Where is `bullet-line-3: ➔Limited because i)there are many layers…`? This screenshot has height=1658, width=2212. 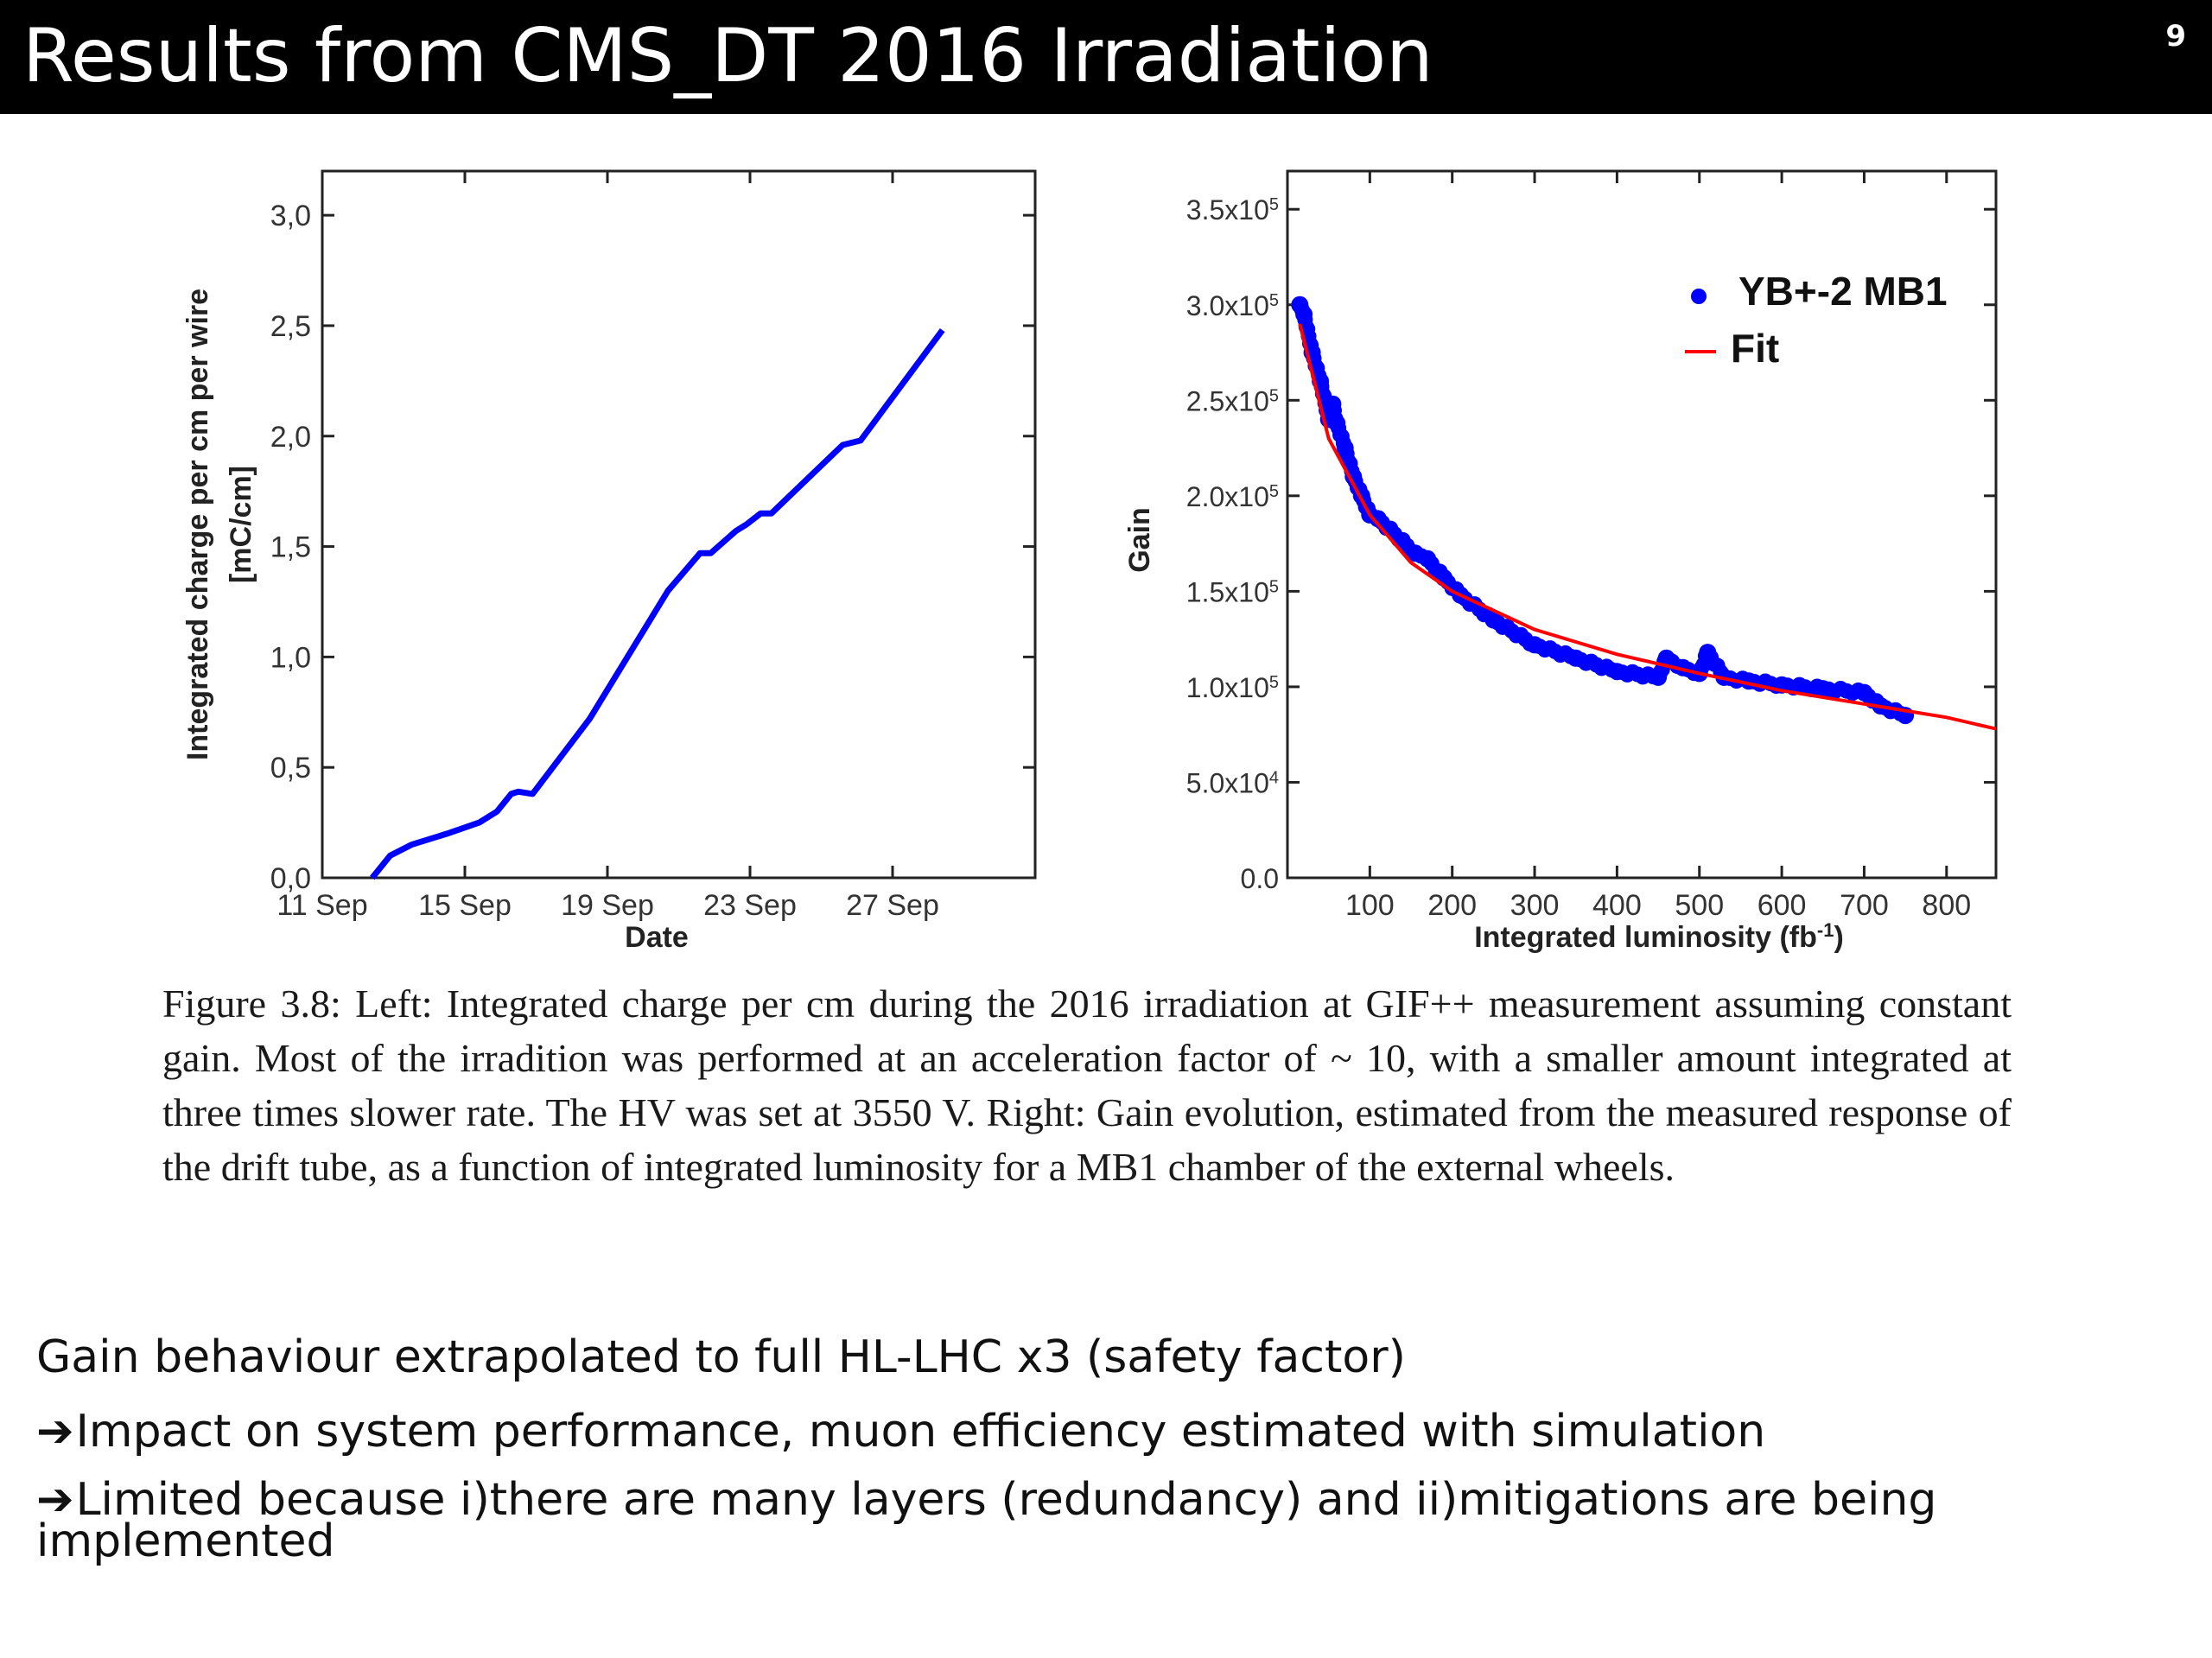 bullet-line-3: ➔Limited because i)there are many layers… is located at coordinates (1107, 1519).